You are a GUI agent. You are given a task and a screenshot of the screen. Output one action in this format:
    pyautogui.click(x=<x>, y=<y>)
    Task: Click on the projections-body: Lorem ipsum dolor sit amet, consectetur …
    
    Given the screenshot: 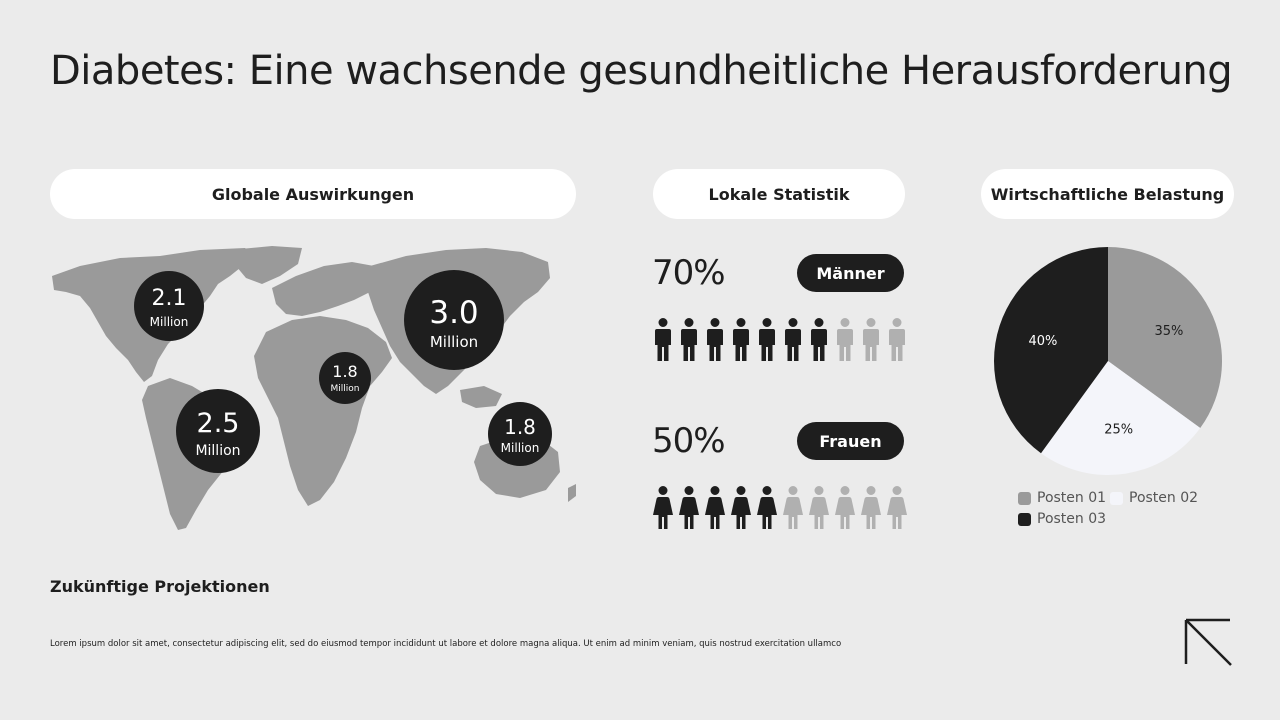 What is the action you would take?
    pyautogui.click(x=446, y=644)
    